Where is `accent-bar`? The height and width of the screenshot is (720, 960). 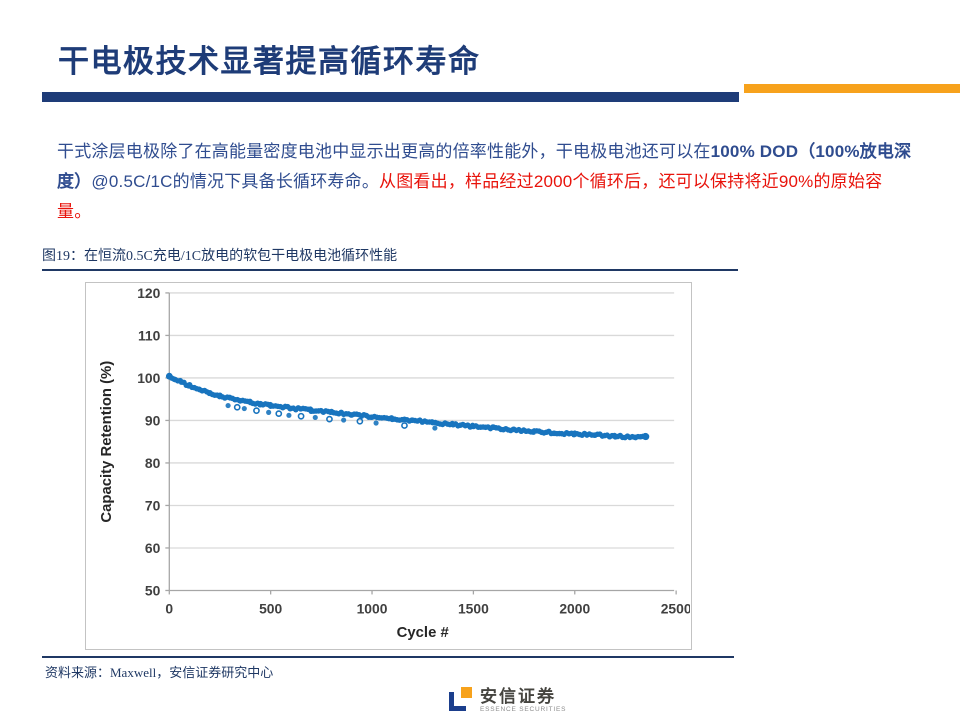
accent-bar is located at coordinates (852, 88).